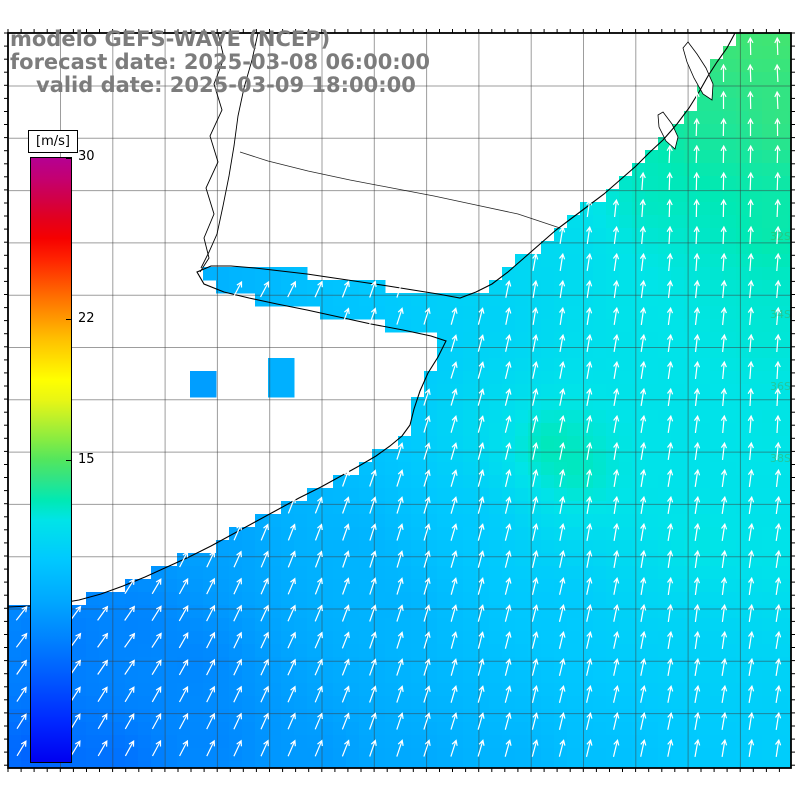 Image resolution: width=800 pixels, height=800 pixels. Describe the element at coordinates (86, 318) in the screenshot. I see `colorbar-tick-label: 22` at that location.